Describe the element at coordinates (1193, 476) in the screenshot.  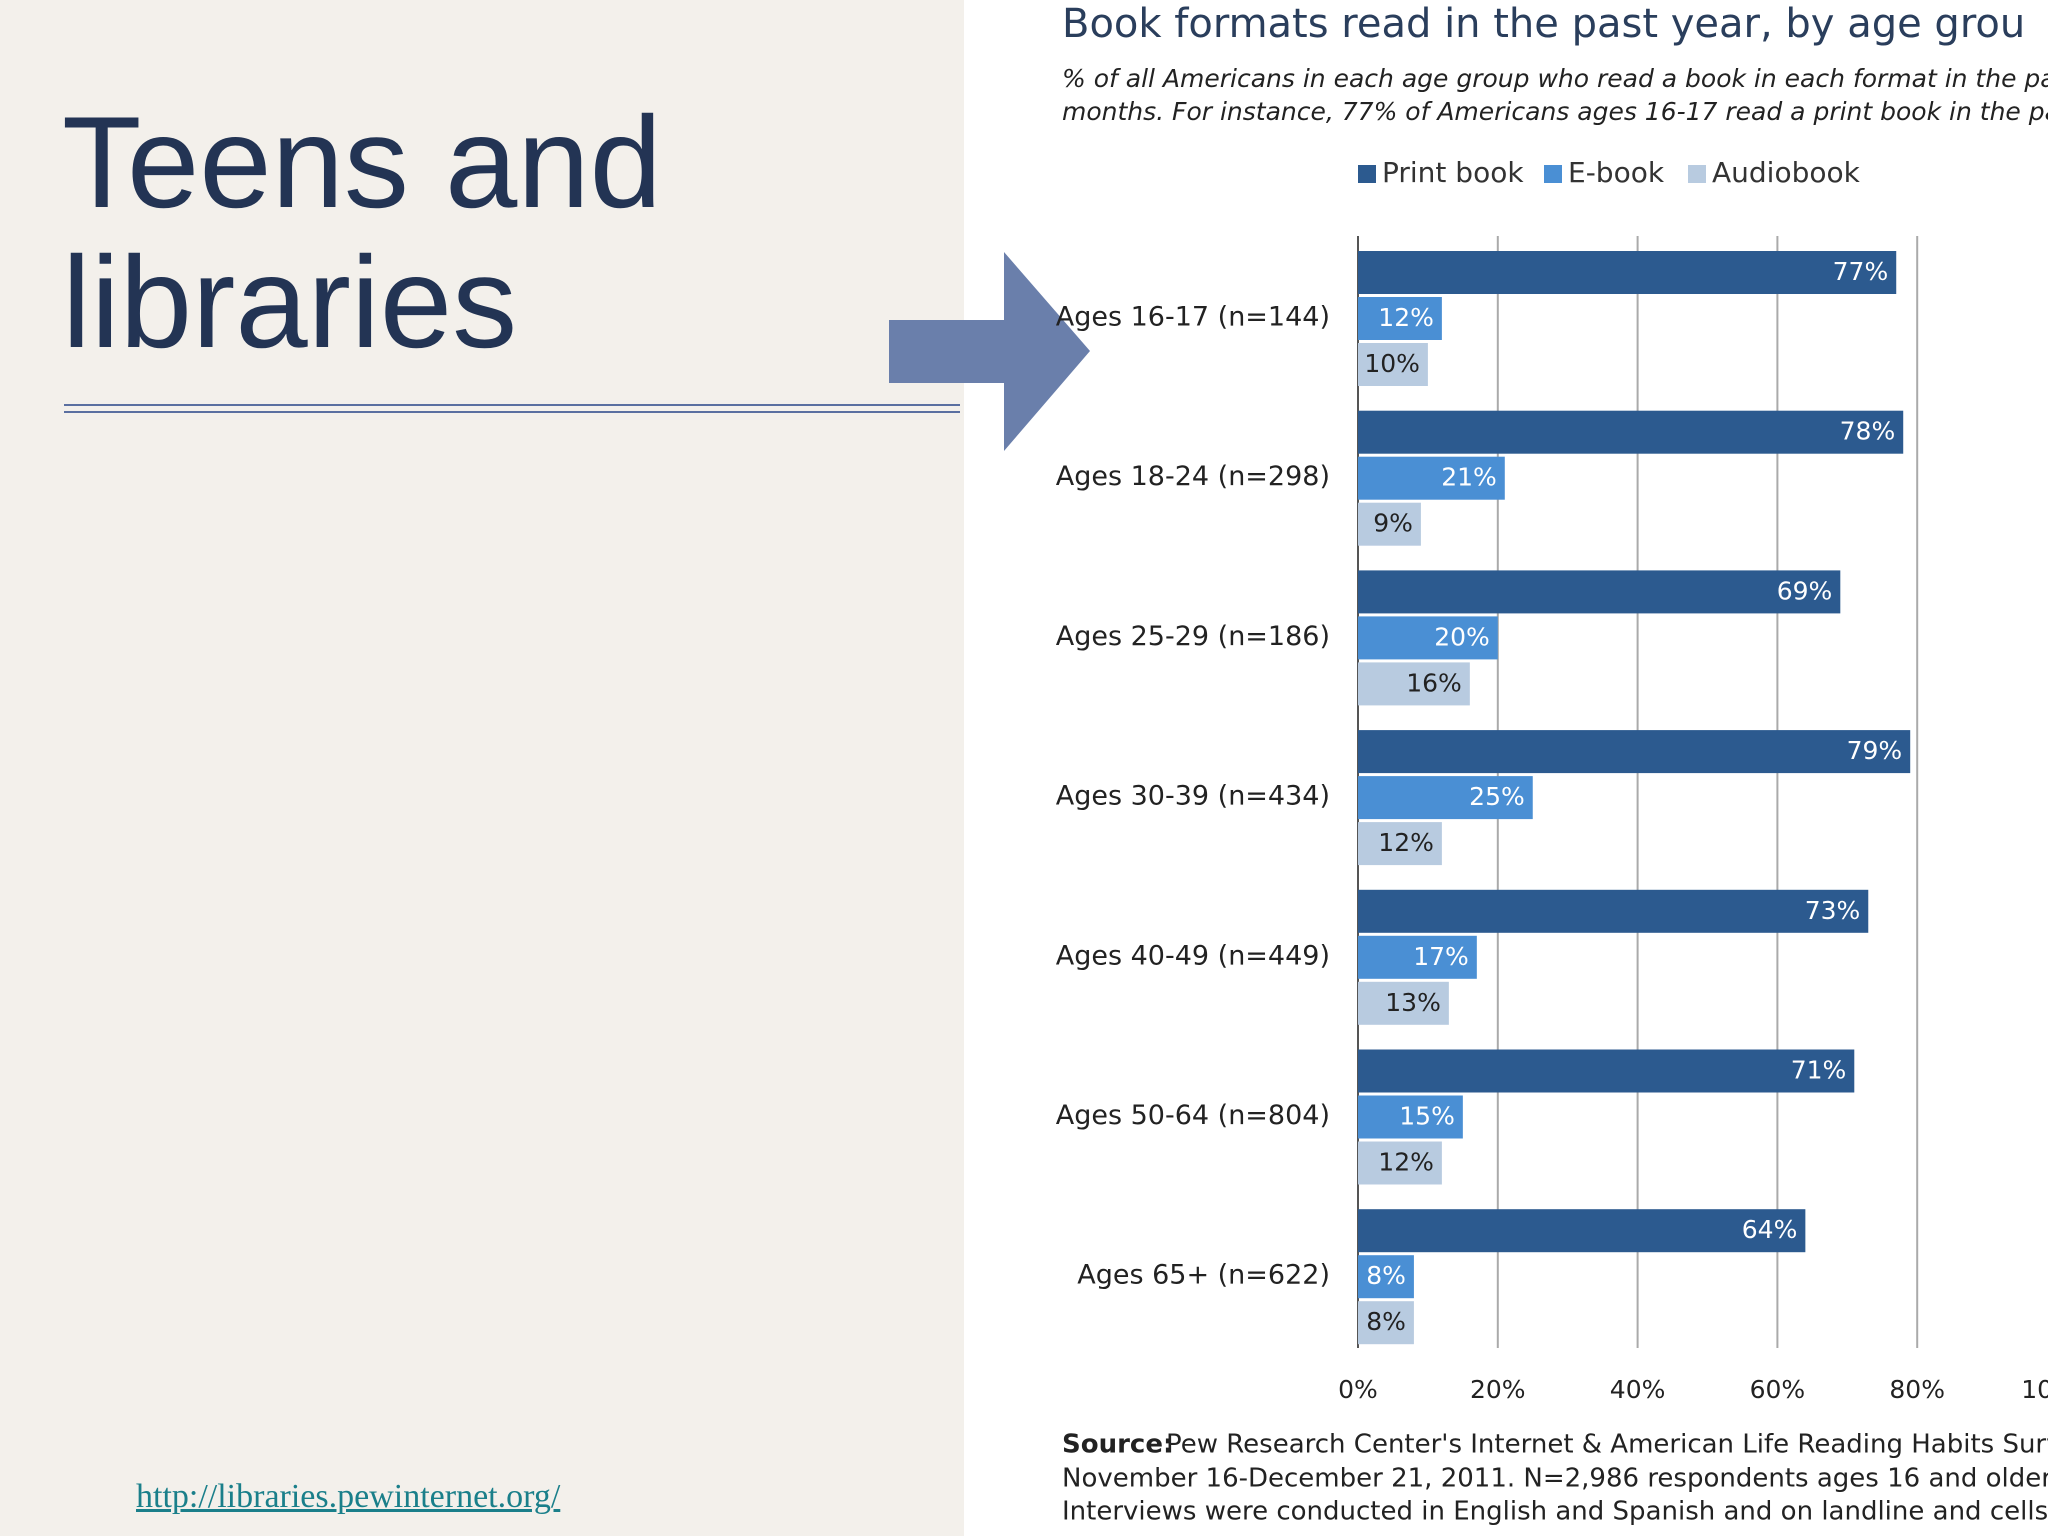
I see `y-tick-label: Ages 18-24 (n=298)` at that location.